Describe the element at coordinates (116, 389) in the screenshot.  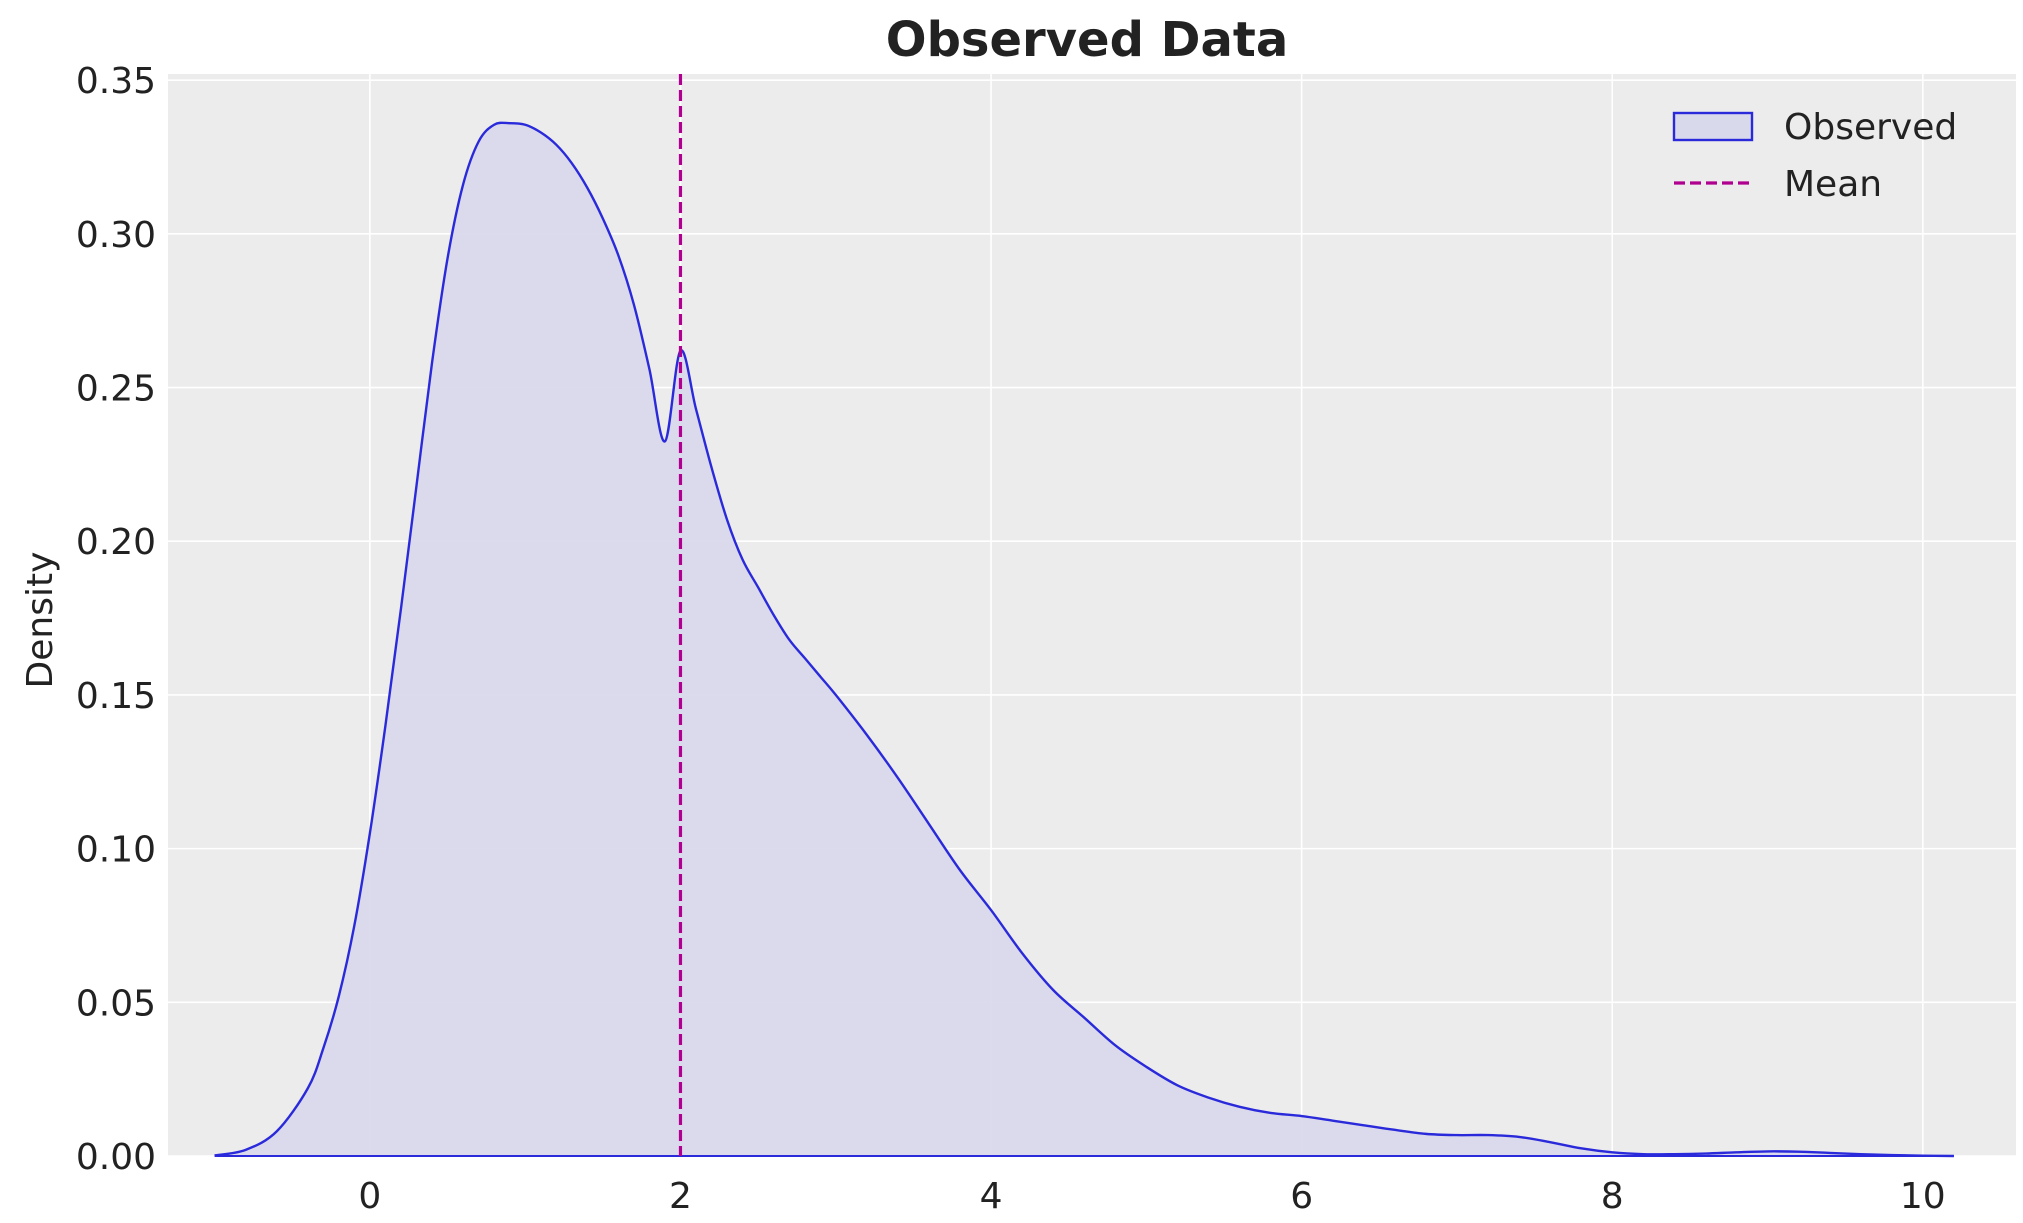
I see `y-tick-label: 0.25` at that location.